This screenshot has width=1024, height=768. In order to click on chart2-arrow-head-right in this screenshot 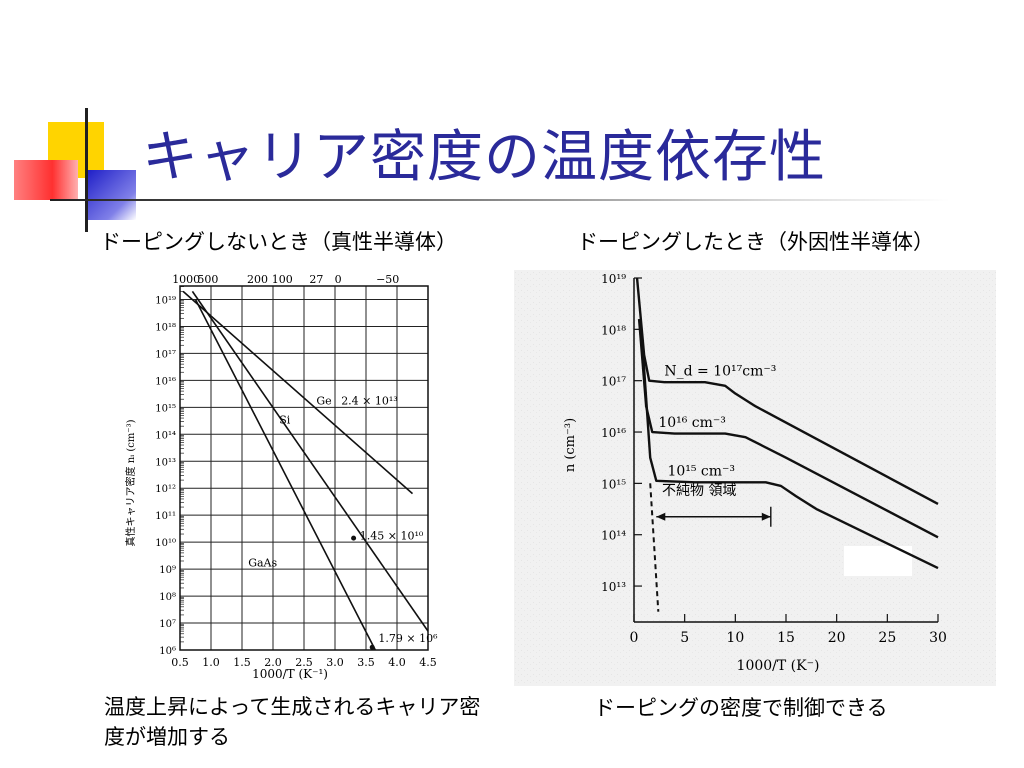, I will do `click(766, 516)`.